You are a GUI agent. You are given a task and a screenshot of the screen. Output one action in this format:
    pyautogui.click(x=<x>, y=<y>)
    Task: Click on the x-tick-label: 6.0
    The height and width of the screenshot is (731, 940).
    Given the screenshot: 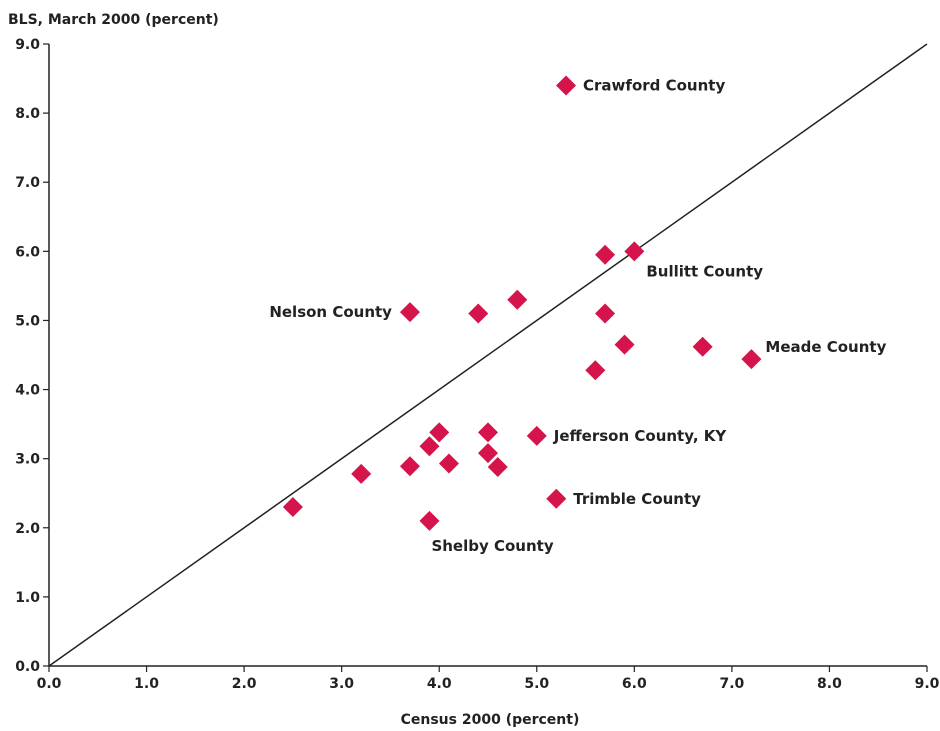 What is the action you would take?
    pyautogui.click(x=634, y=684)
    